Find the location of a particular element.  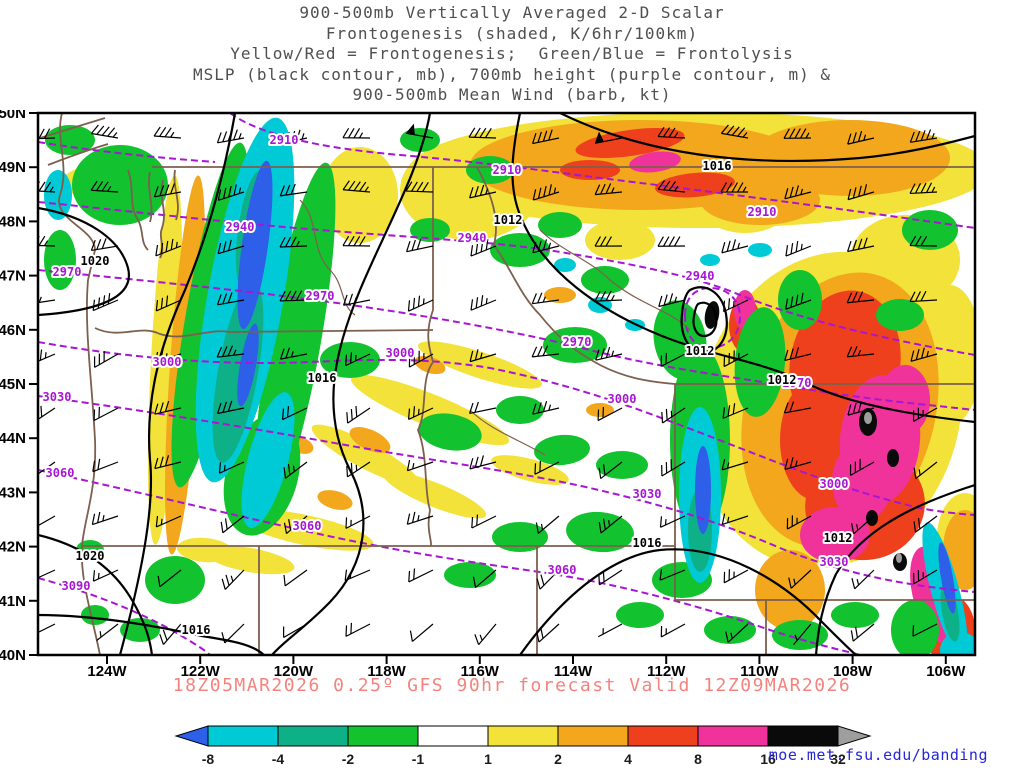

svg-text: 120W is located at coordinates (294, 671).